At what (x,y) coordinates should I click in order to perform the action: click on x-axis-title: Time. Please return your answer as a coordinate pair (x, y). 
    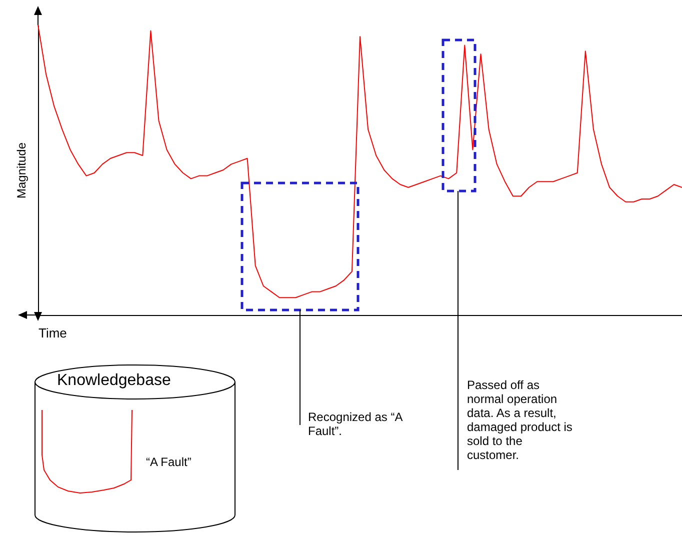
    Looking at the image, I should click on (52, 333).